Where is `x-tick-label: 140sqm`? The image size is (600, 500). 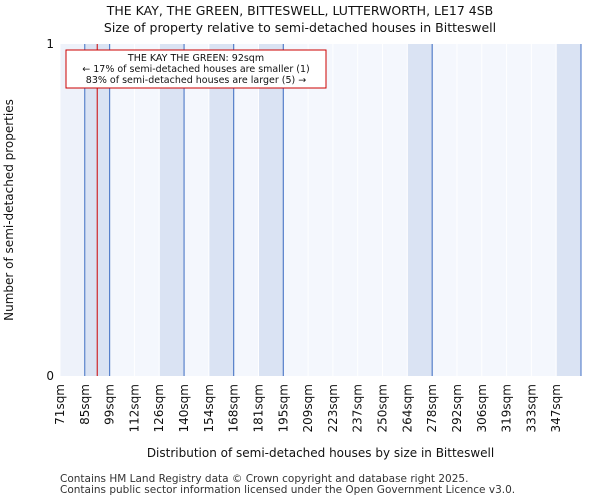
x-tick-label: 140sqm is located at coordinates (184, 408).